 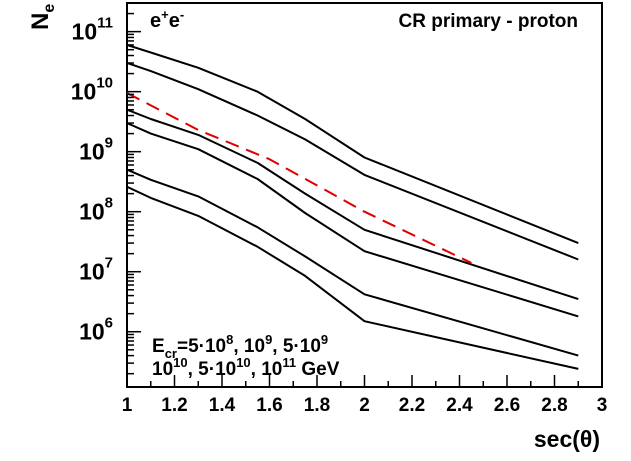 What do you see at coordinates (269, 405) in the screenshot?
I see `x-tick-label-3: 1.6` at bounding box center [269, 405].